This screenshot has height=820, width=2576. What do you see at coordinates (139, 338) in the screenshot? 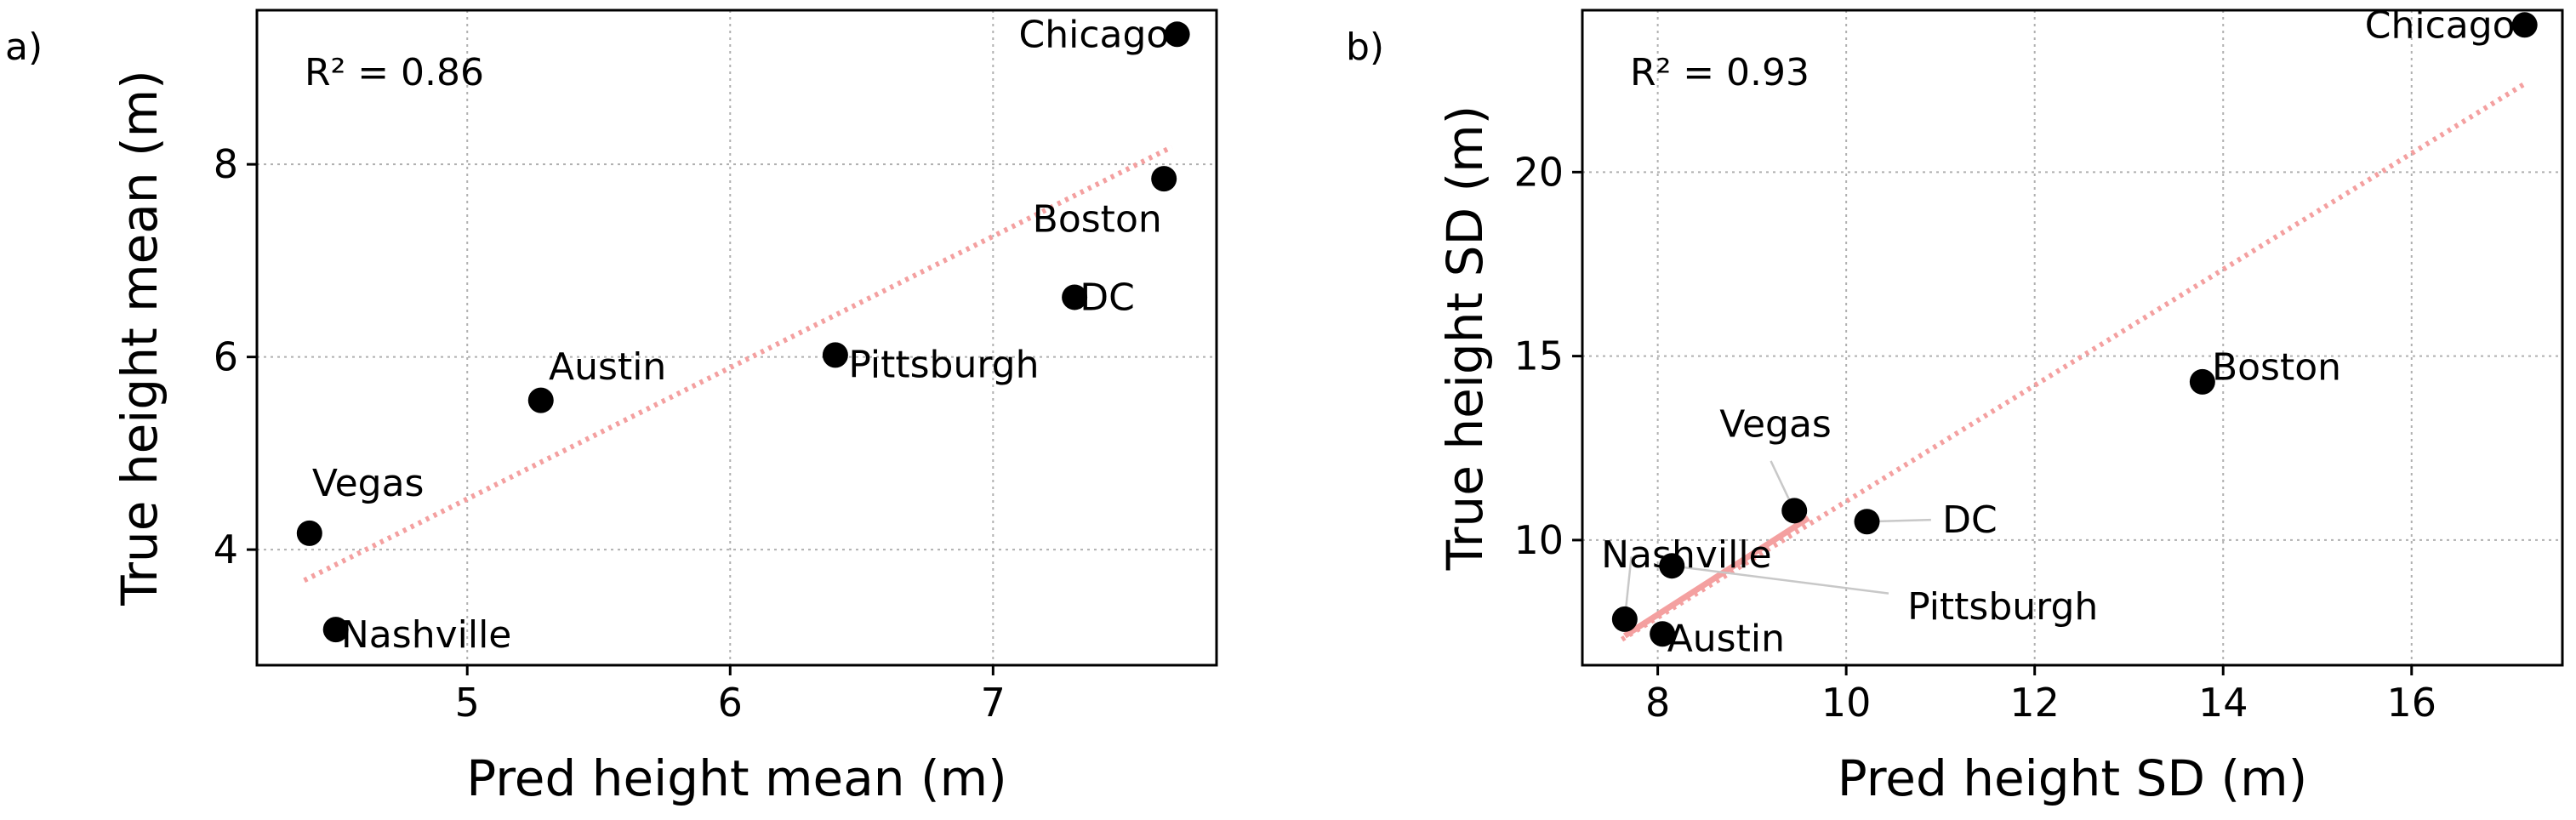
I see `panel-a-y-axis-label: True height mean (m)` at bounding box center [139, 338].